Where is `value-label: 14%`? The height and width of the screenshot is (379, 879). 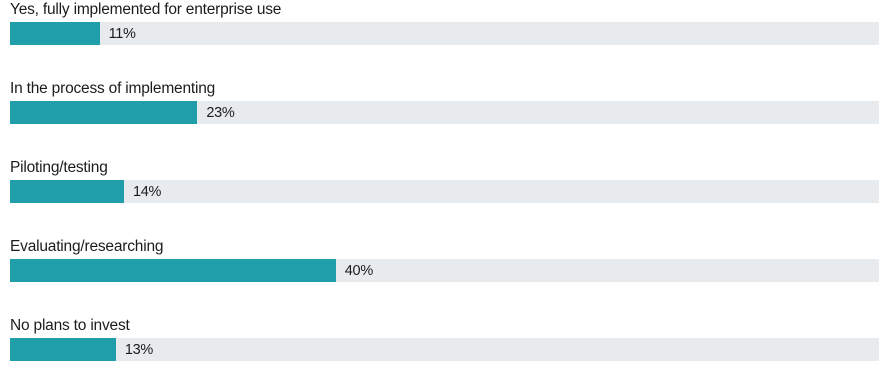 value-label: 14% is located at coordinates (147, 192).